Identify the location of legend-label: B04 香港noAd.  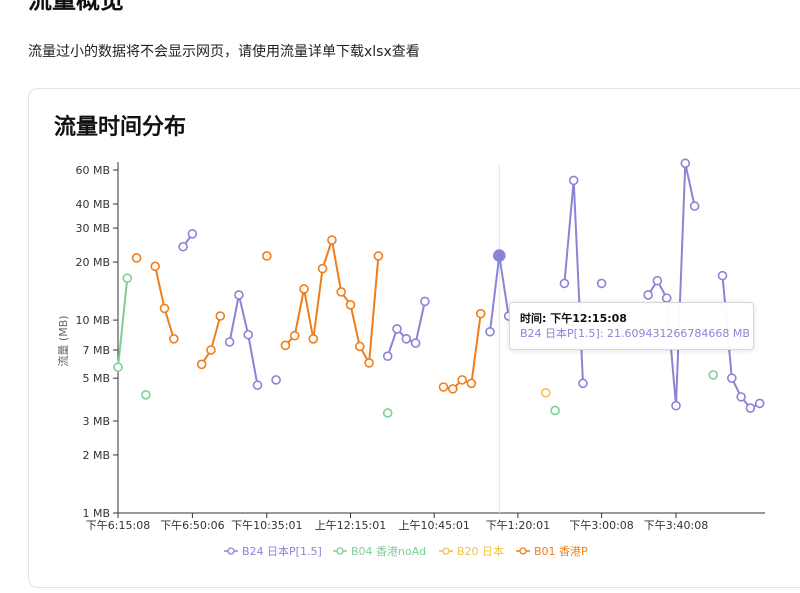
(388, 551).